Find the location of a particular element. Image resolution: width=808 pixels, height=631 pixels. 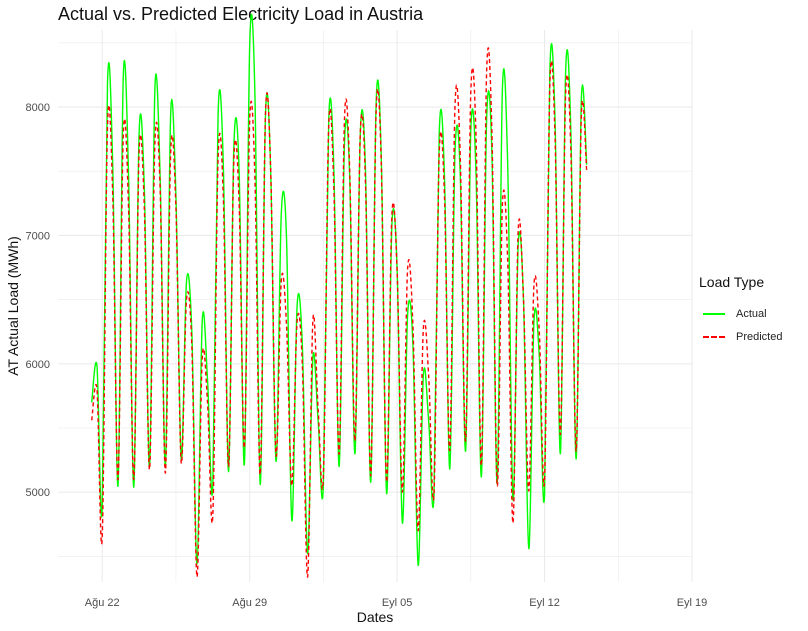

y-axis-ticks: 5000 6000 7000 8000 is located at coordinates (38, 300).